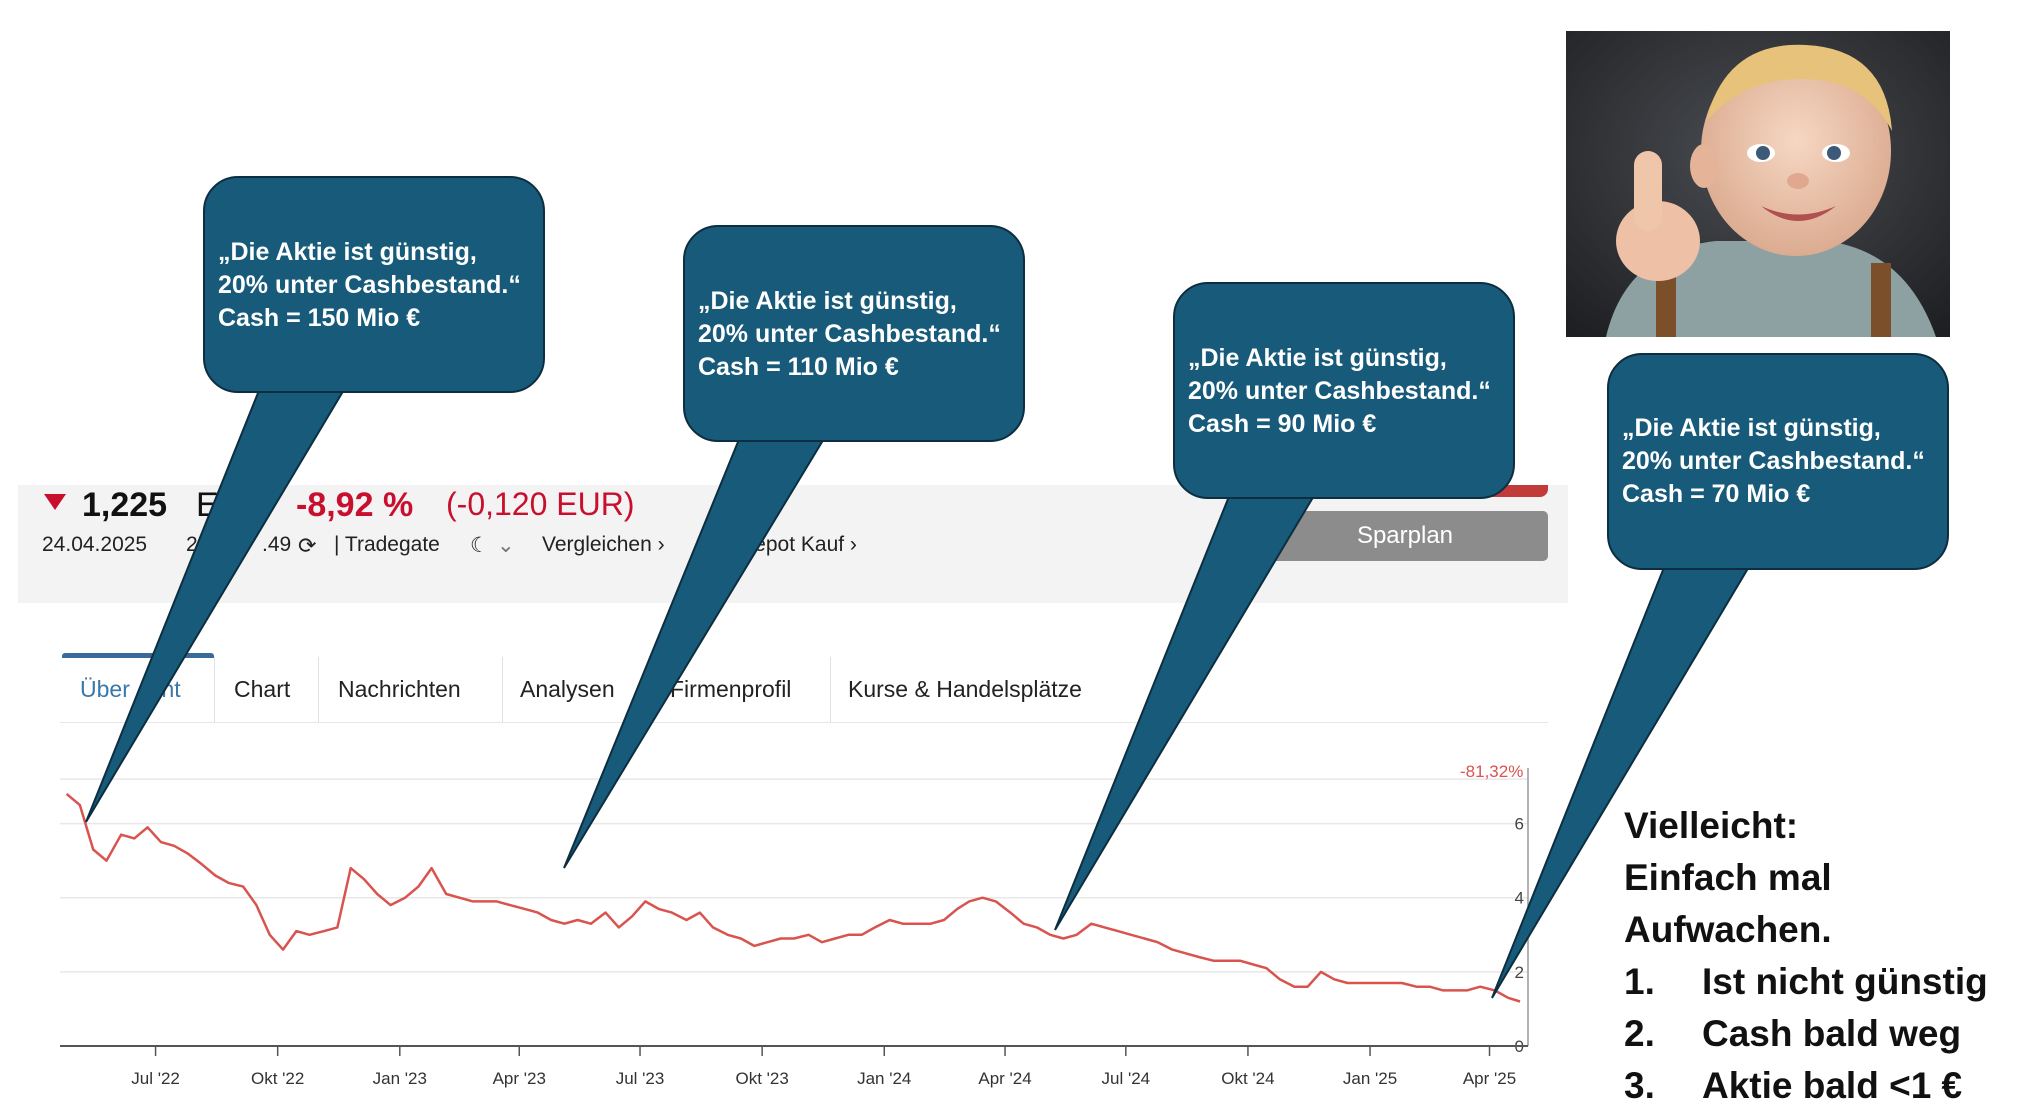  What do you see at coordinates (277, 544) in the screenshot?
I see `quote-time-rest: .49` at bounding box center [277, 544].